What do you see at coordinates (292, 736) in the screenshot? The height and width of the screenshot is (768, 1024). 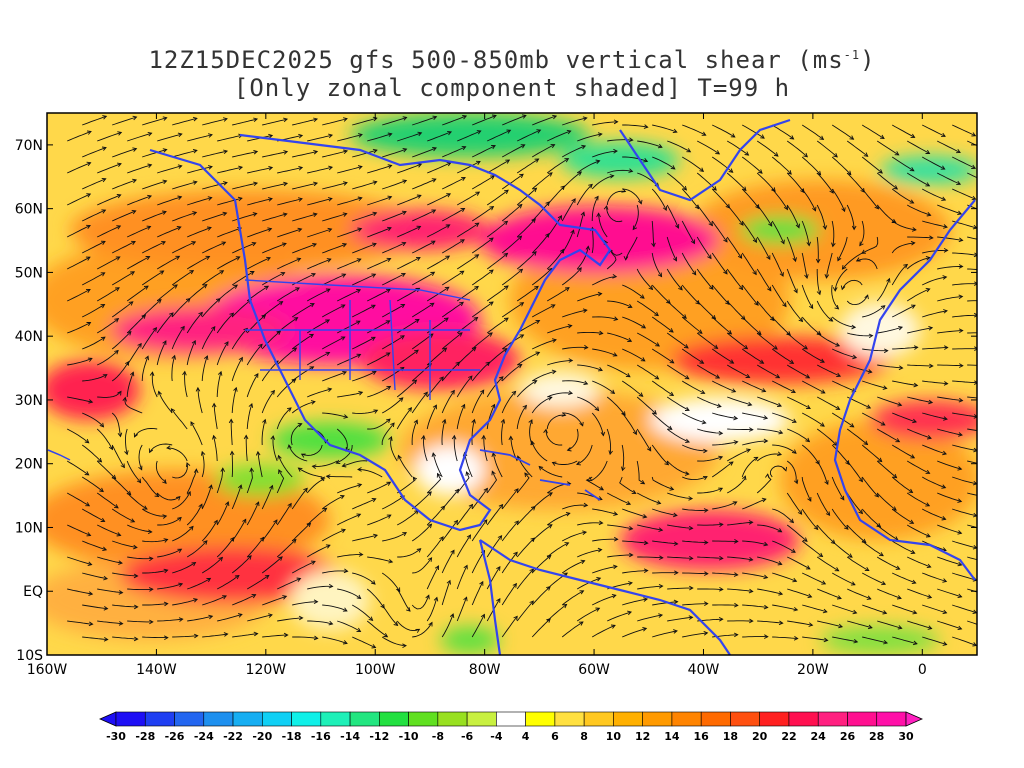 I see `colorbar-label: -18` at bounding box center [292, 736].